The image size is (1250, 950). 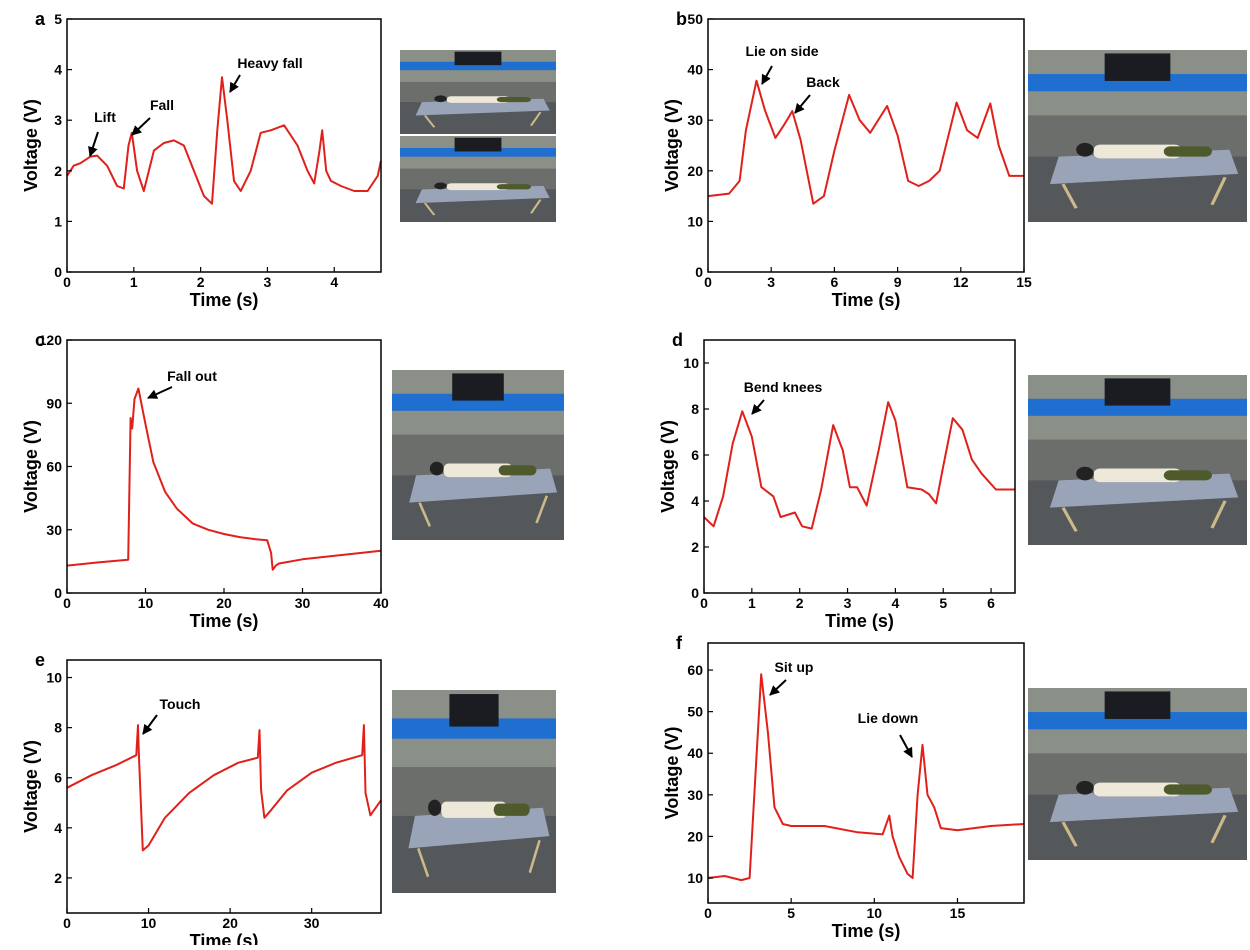 I want to click on x-tick-label: 9, so click(x=898, y=282).